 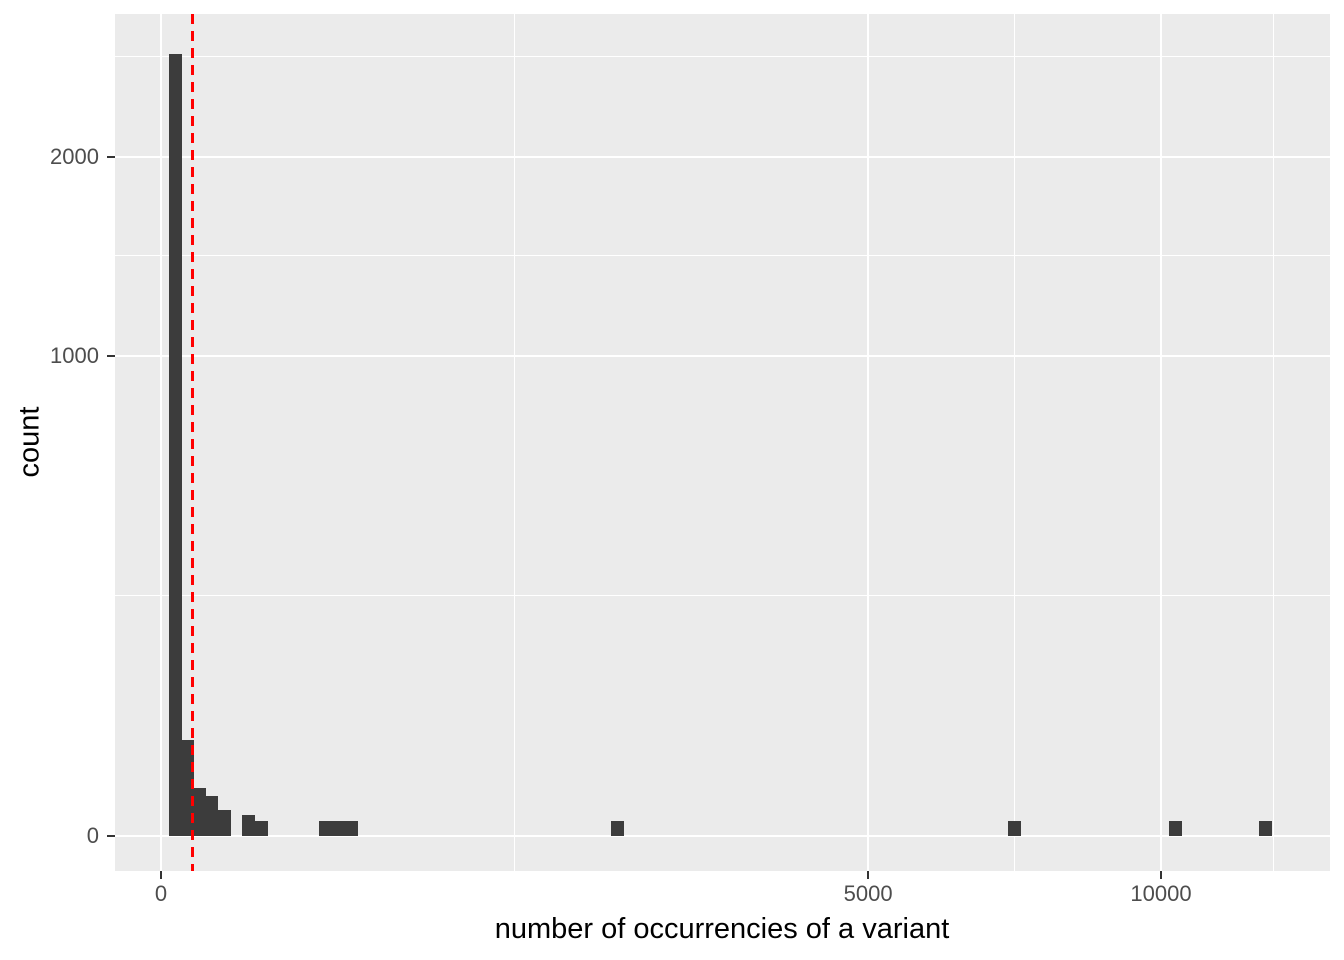 What do you see at coordinates (74, 355) in the screenshot?
I see `y-tick-label: 1000` at bounding box center [74, 355].